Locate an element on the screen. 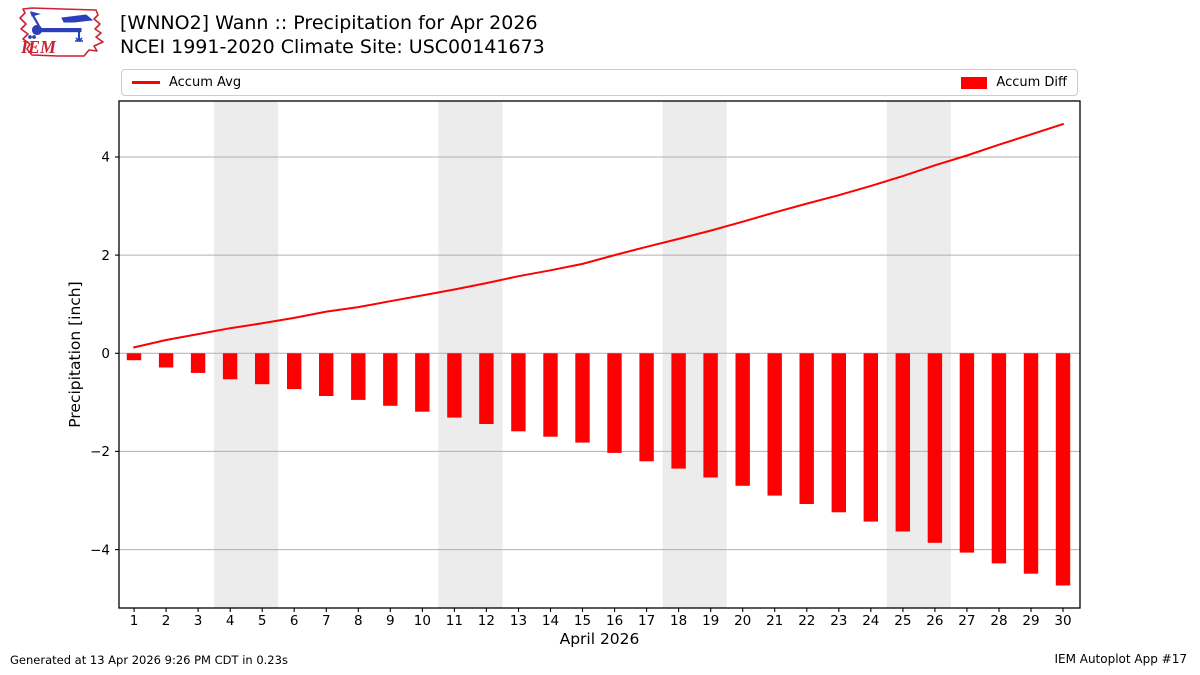  x-tick-label: 24 is located at coordinates (870, 621).